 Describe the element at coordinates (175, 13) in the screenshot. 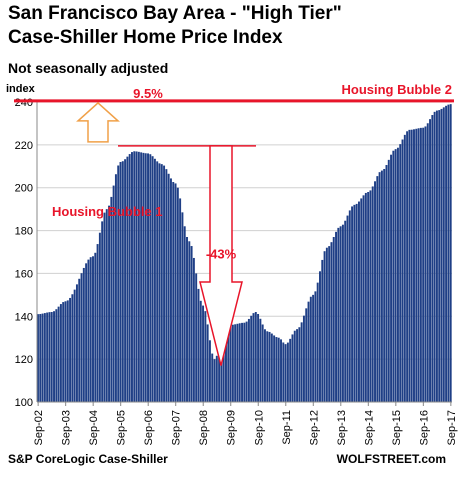

I see `chart-title-line1: San Francisco Bay Area - "High Tier"` at that location.